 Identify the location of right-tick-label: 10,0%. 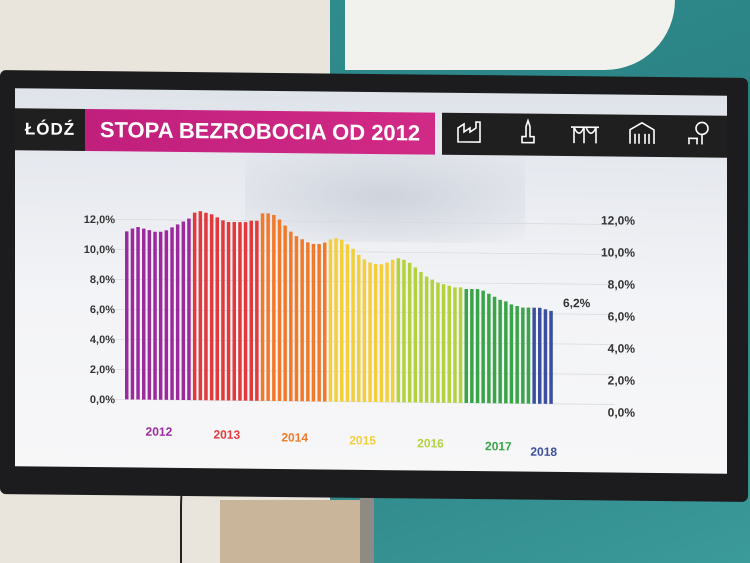
(618, 252).